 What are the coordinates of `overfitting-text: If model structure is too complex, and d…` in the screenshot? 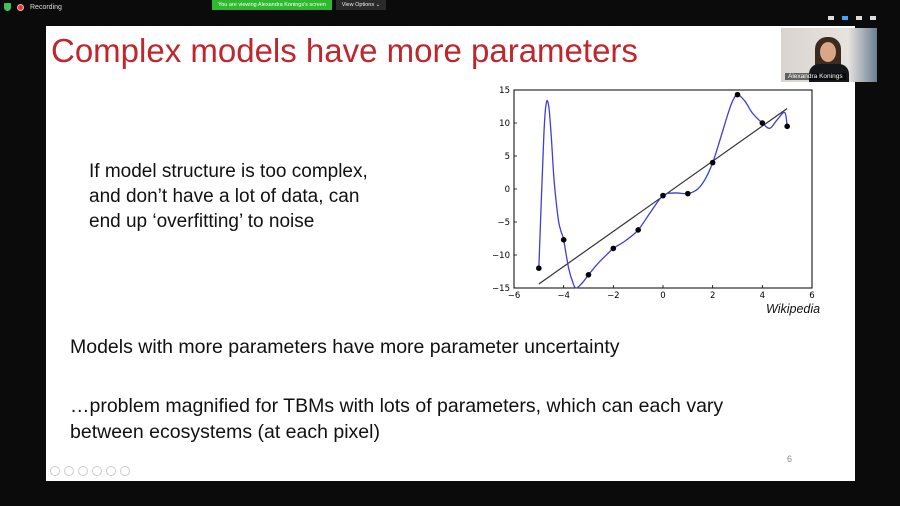 It's located at (269, 196).